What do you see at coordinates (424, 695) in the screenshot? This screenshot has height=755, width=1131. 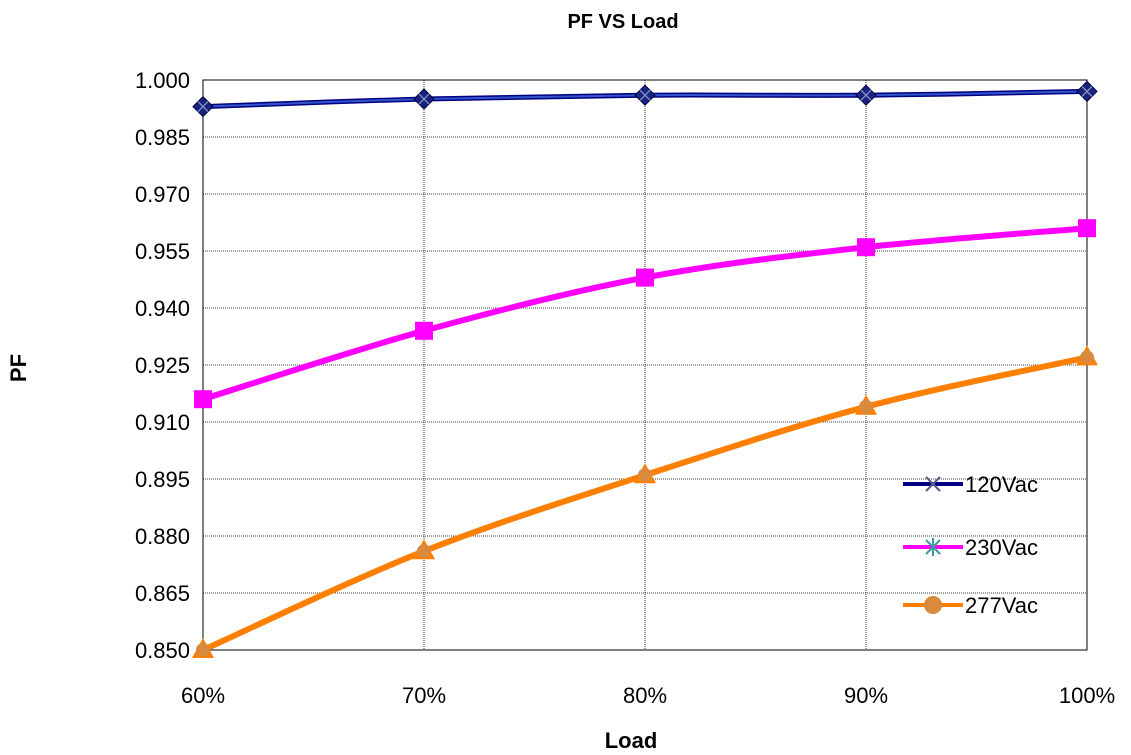 I see `x-tick-label: 70%` at bounding box center [424, 695].